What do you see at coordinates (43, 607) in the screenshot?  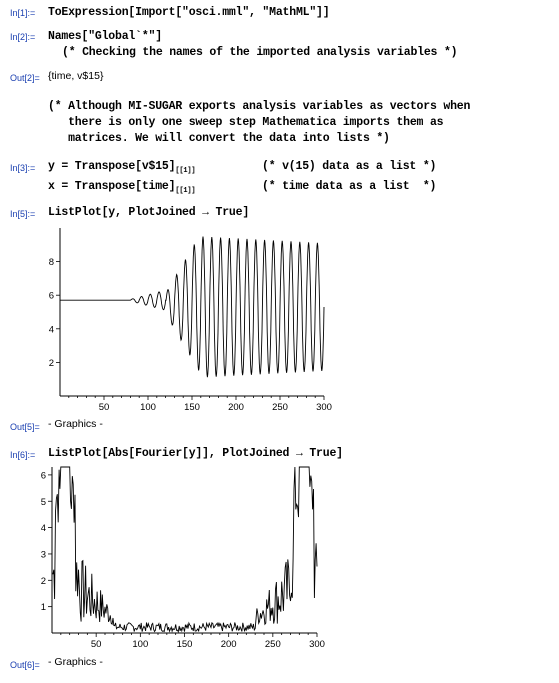 I see `y-tick-label: 1` at bounding box center [43, 607].